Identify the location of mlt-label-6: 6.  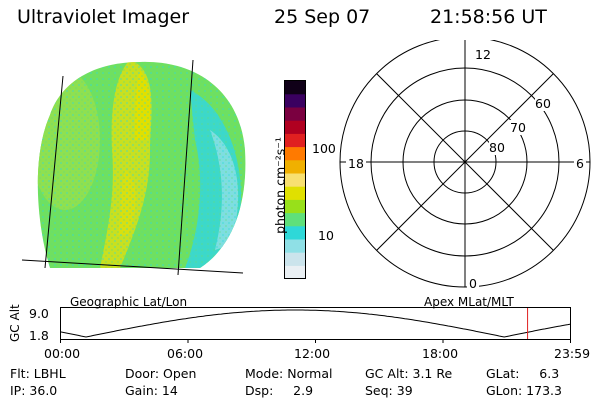
(580, 163).